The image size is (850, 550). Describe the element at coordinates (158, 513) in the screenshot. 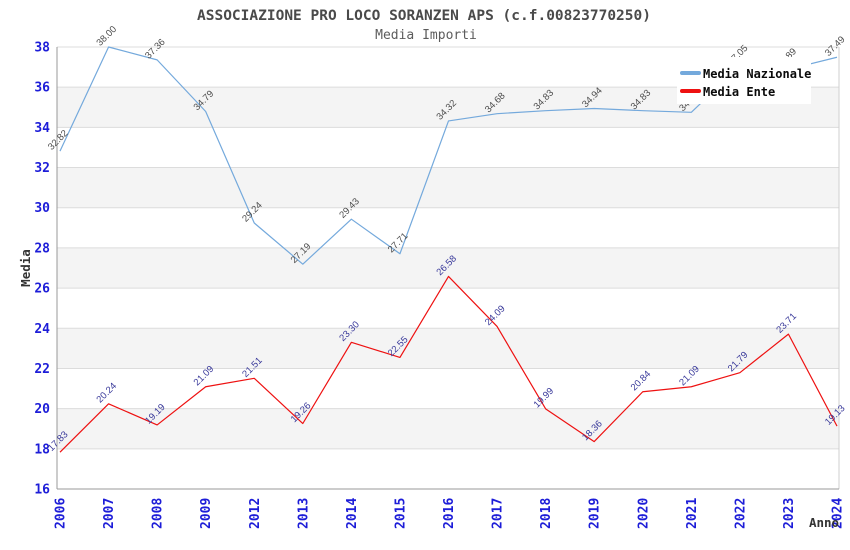

I see `x-tick-label: 2008` at that location.